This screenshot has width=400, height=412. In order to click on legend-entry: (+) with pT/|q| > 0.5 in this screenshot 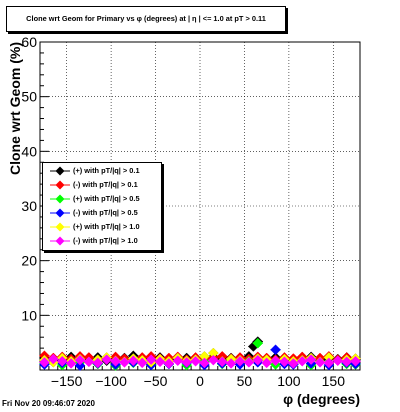, I will do `click(102, 199)`.